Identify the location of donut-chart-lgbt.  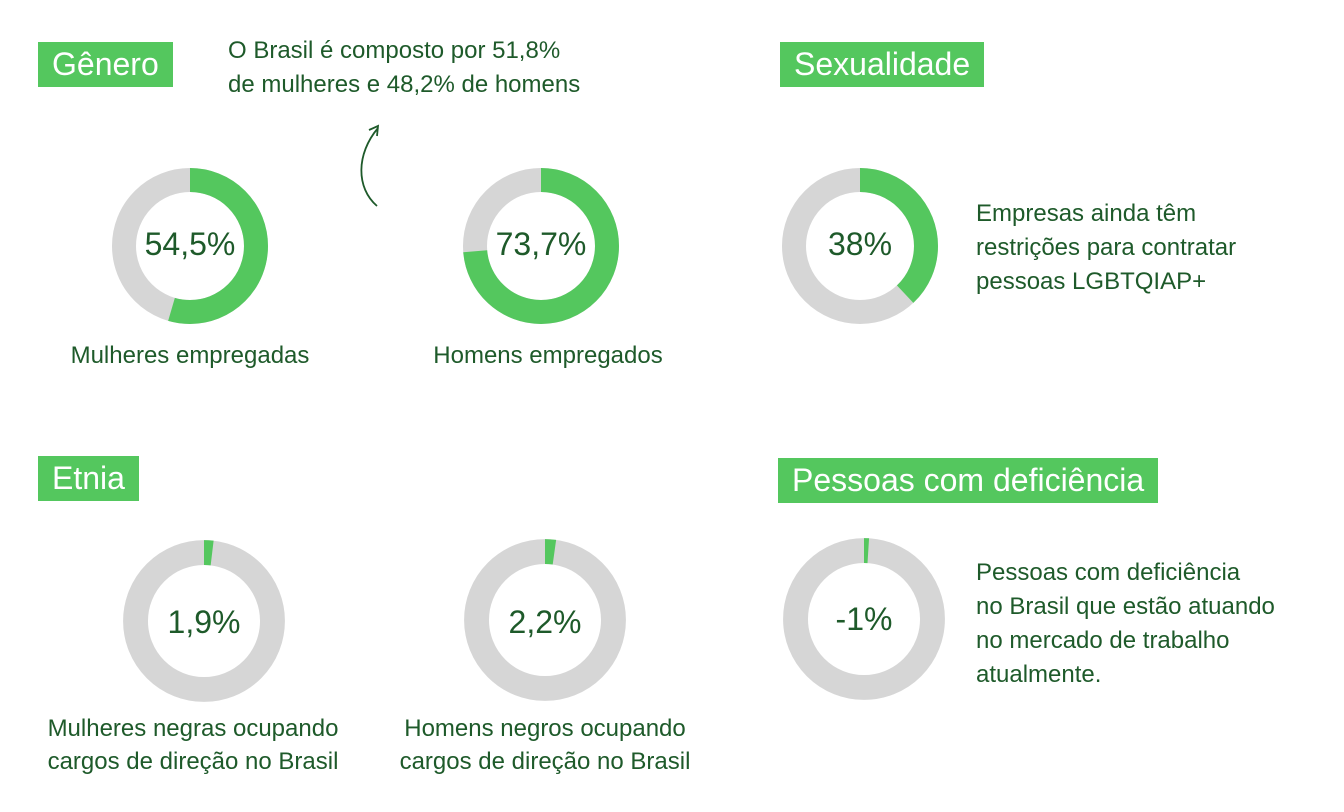
(860, 246).